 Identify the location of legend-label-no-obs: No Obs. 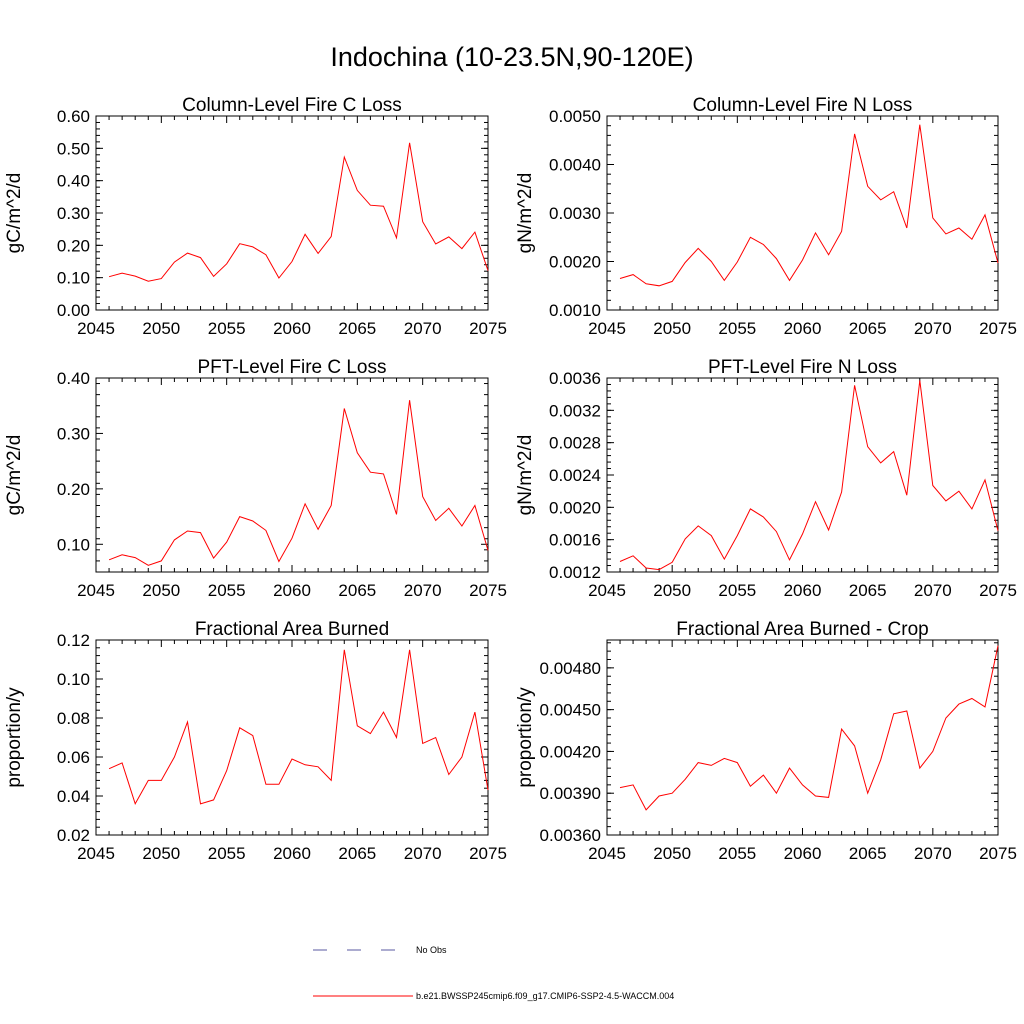
(431, 950).